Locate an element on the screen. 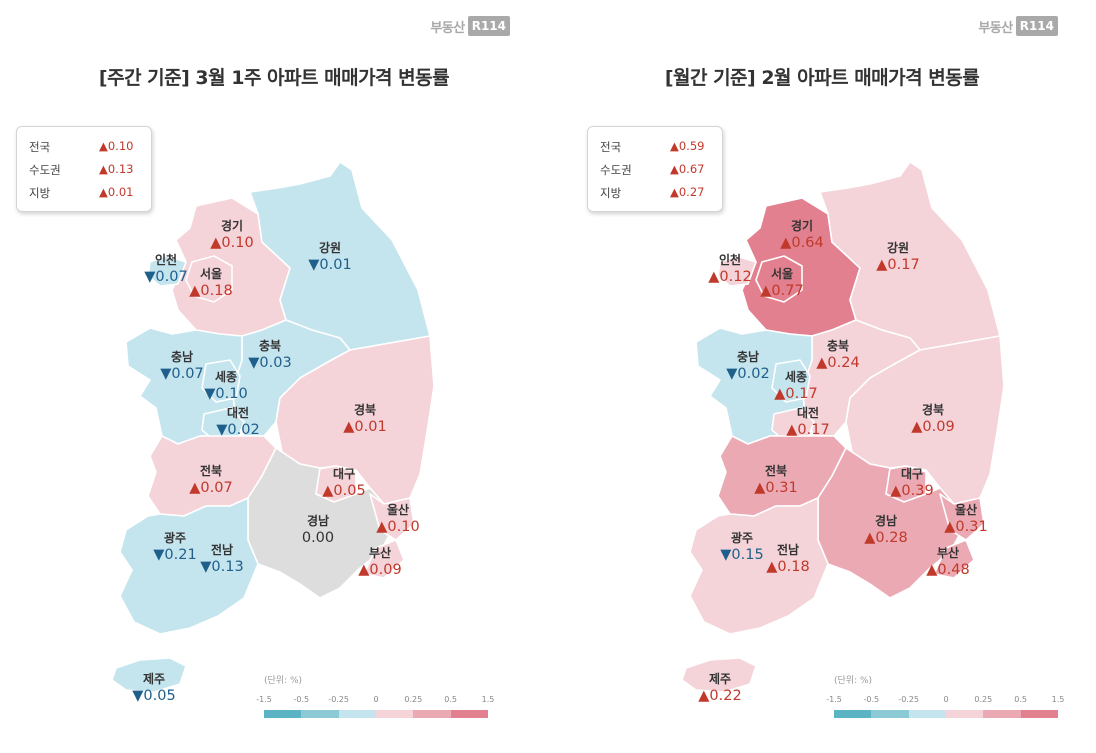 This screenshot has width=1096, height=753. region-value-gangwon: ▼0.01 is located at coordinates (329, 265).